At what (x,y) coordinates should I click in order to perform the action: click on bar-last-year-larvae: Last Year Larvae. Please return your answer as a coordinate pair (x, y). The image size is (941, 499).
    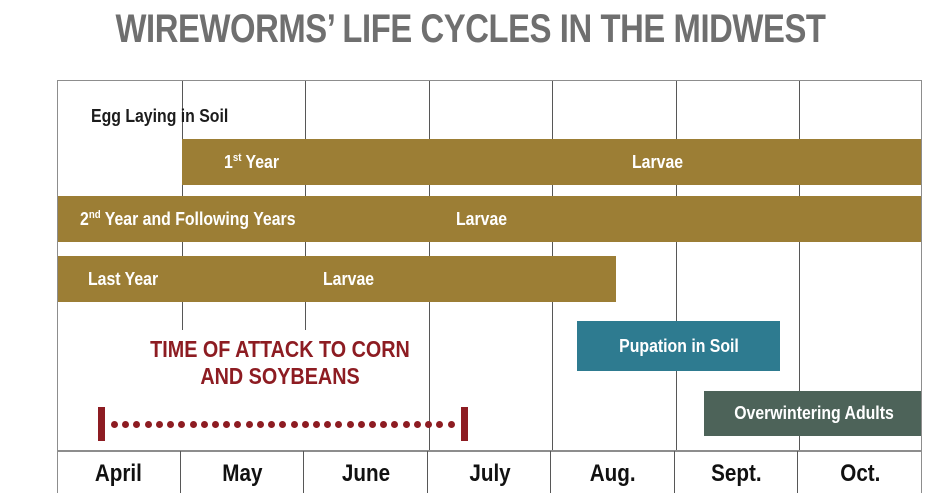
    Looking at the image, I should click on (337, 279).